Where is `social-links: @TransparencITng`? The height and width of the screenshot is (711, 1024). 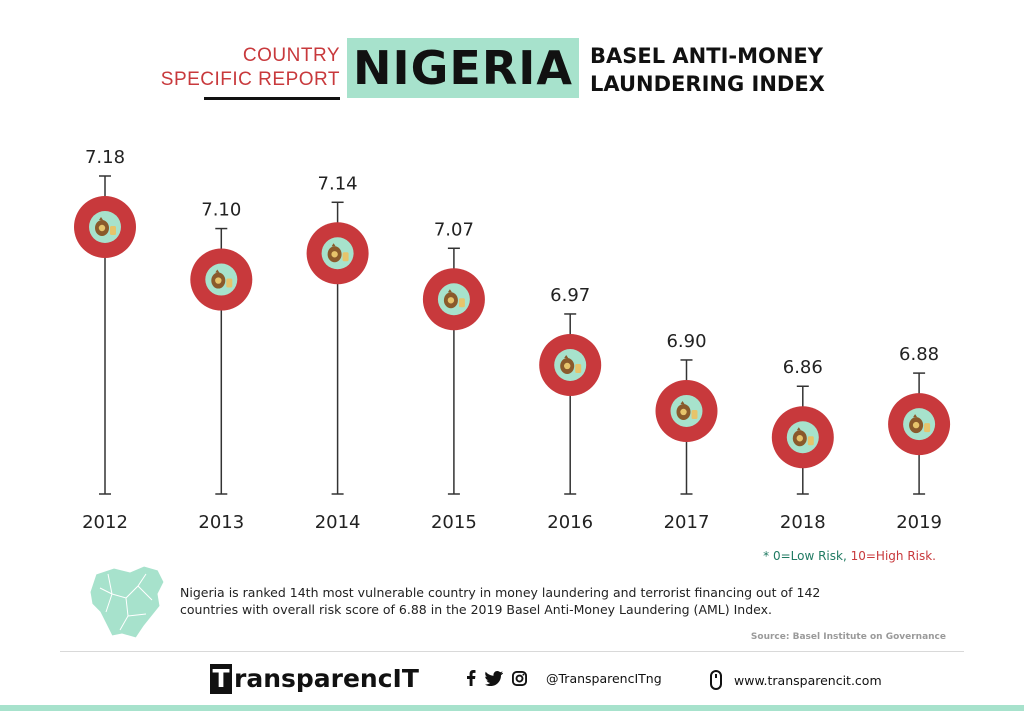
social-links: @TransparencITng is located at coordinates (564, 678).